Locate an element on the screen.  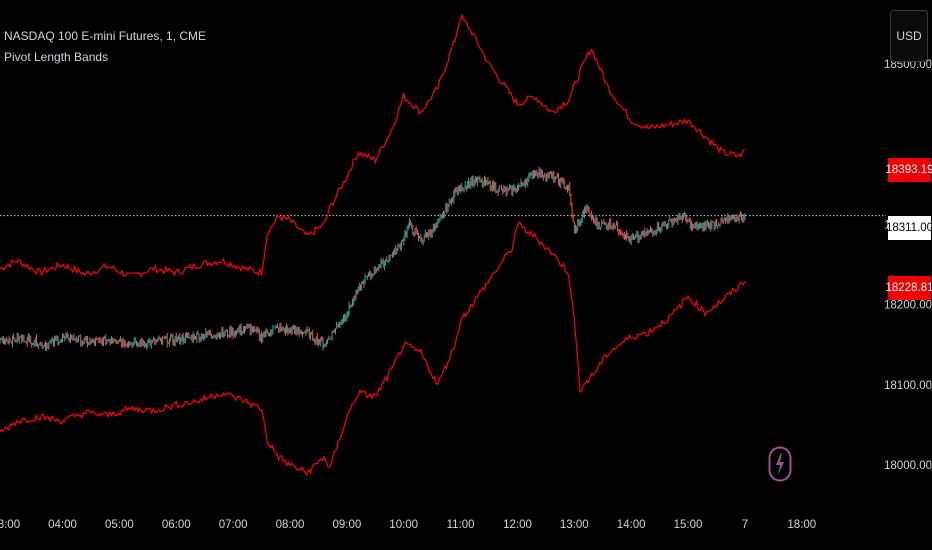
x-tick-label: 04:00 is located at coordinates (62, 525).